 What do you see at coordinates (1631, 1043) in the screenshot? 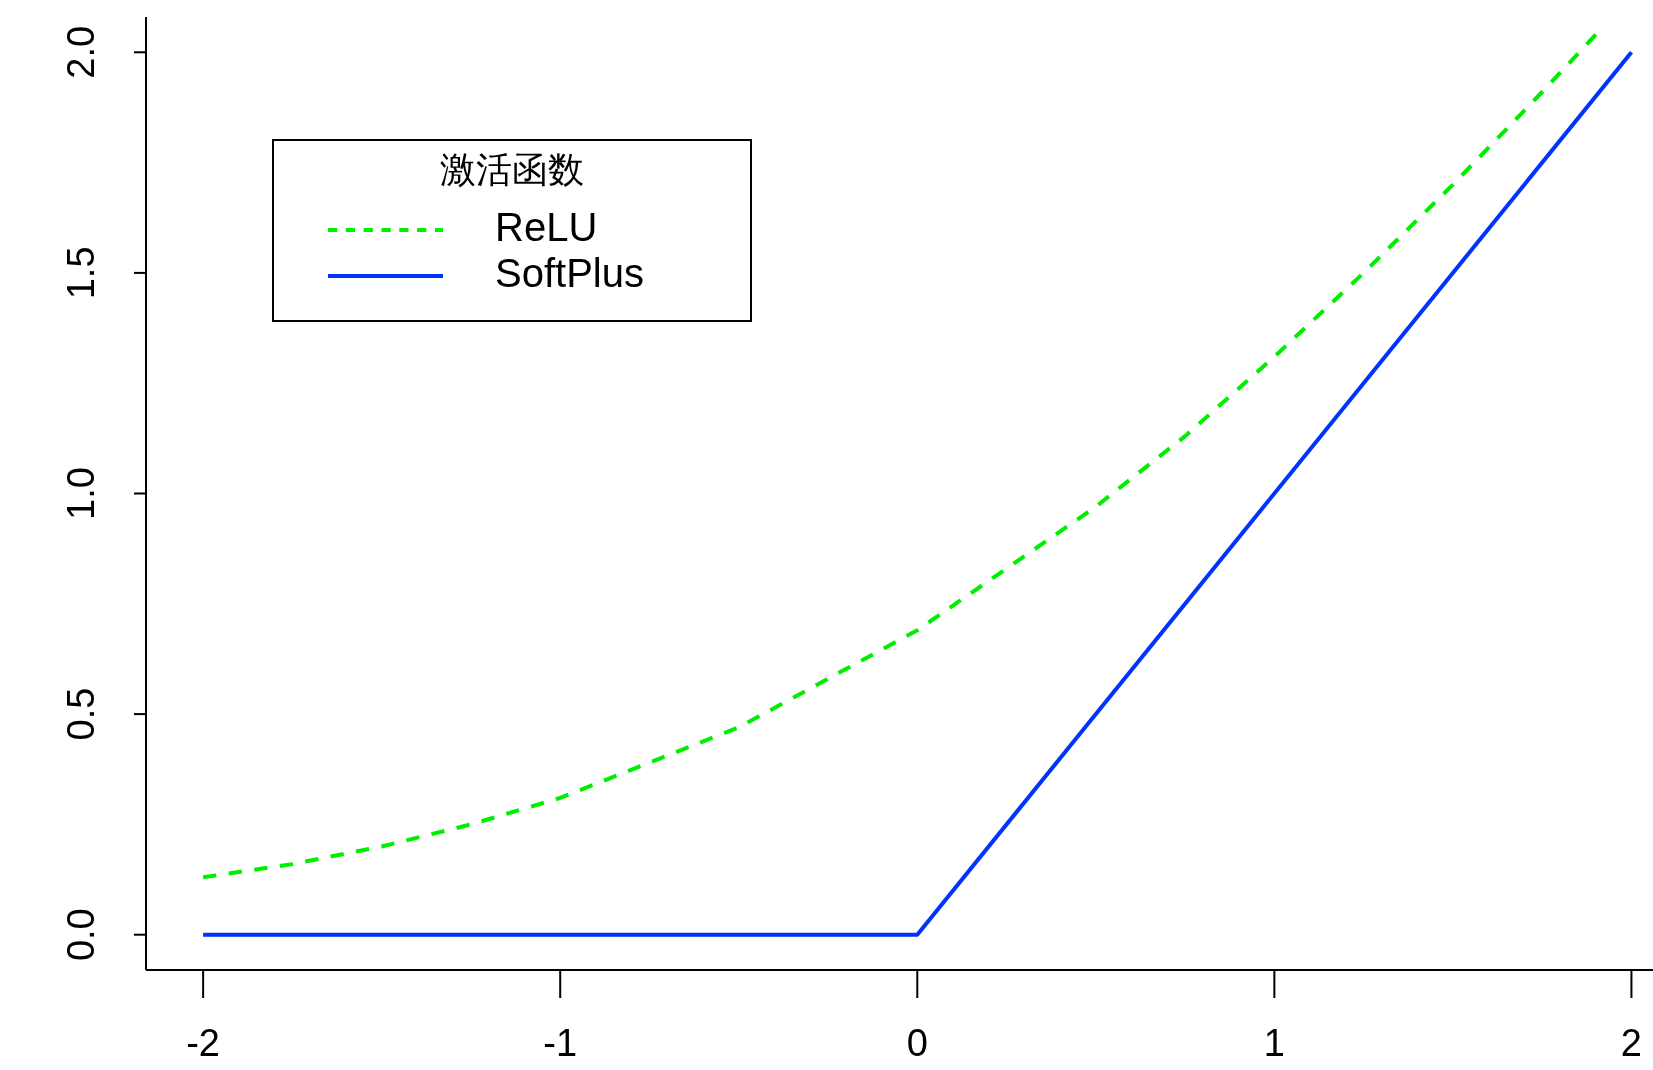
I see `x-tick-label: 2` at bounding box center [1631, 1043].